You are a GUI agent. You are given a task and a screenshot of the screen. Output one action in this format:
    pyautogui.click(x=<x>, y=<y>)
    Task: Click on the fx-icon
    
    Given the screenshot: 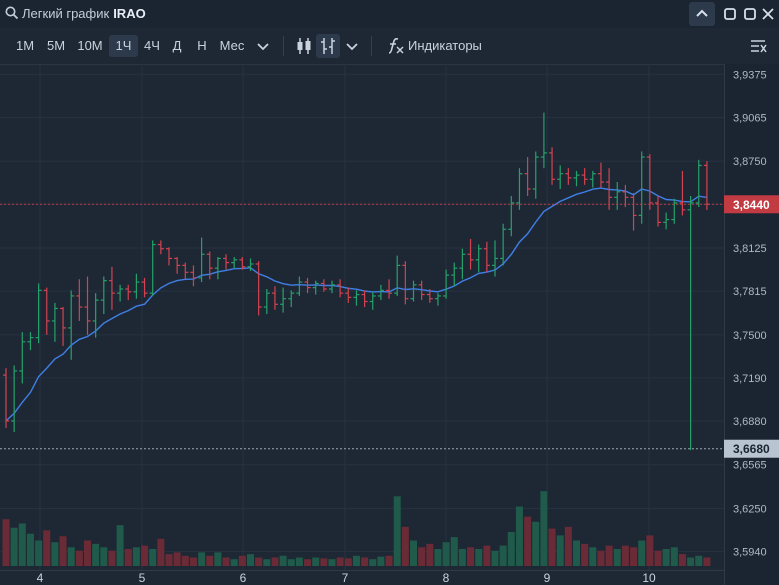 What is the action you would take?
    pyautogui.click(x=395, y=46)
    